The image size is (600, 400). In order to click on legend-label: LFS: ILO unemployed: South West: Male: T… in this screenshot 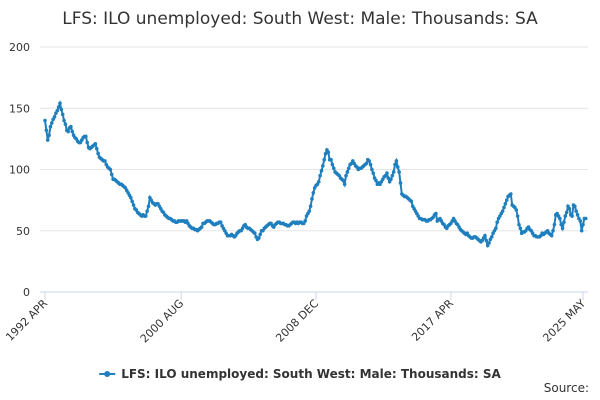, I will do `click(311, 374)`.